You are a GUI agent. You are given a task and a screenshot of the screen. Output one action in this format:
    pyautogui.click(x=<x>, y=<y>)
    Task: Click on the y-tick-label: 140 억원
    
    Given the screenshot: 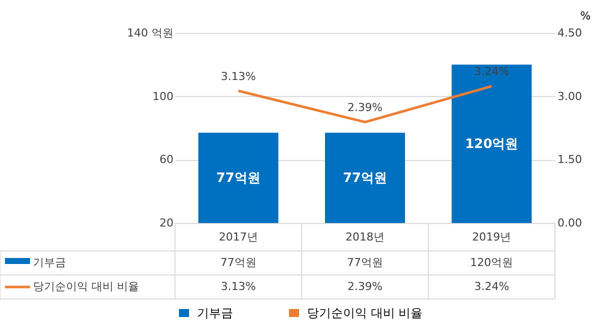 What is the action you would take?
    pyautogui.click(x=150, y=33)
    